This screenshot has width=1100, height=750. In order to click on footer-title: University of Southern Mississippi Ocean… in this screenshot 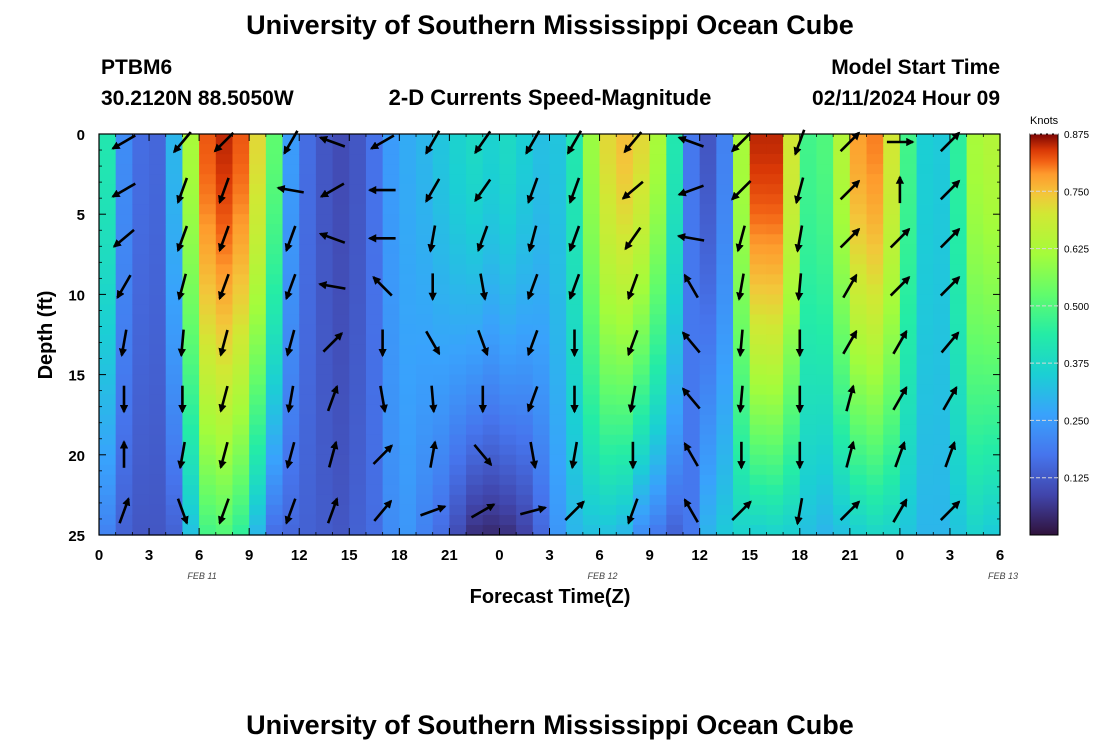, I will do `click(550, 725)`.